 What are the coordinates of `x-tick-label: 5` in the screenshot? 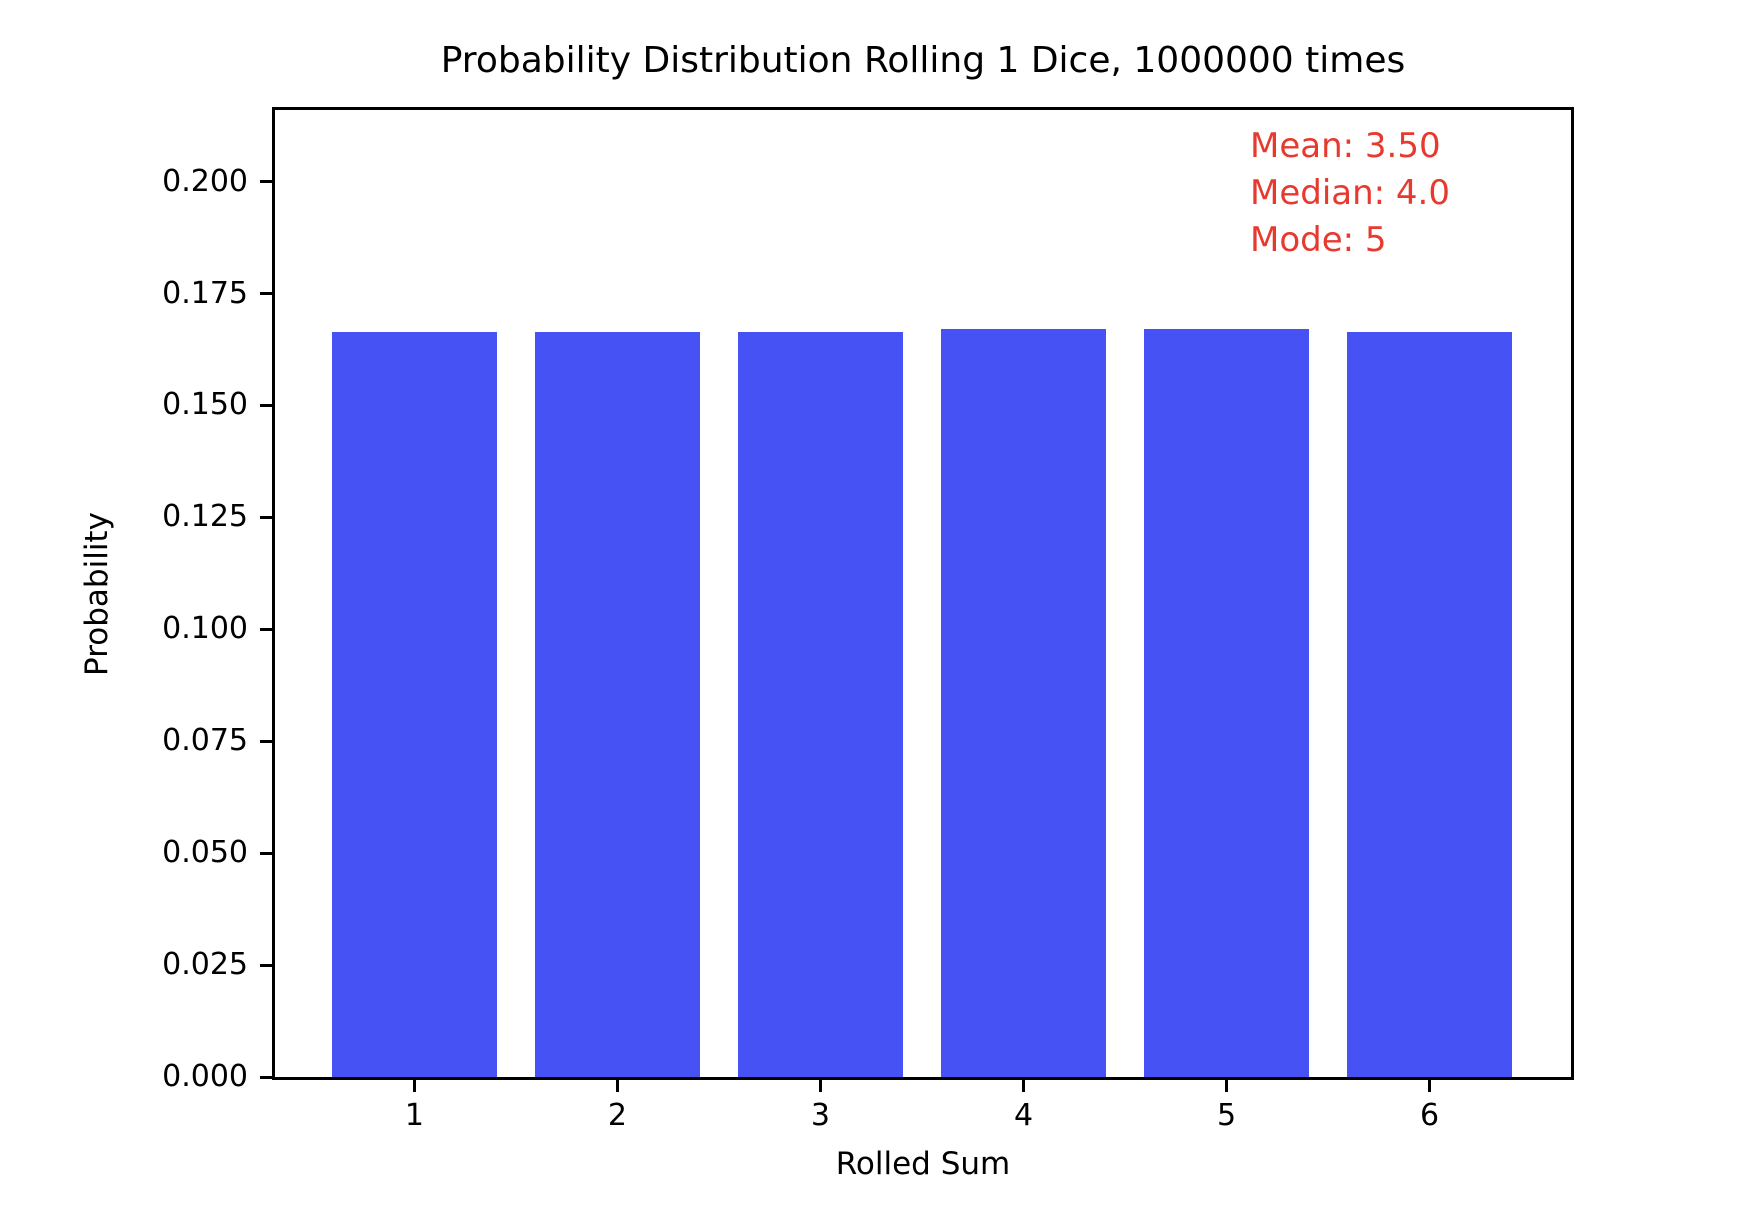 It's located at (1226, 1115).